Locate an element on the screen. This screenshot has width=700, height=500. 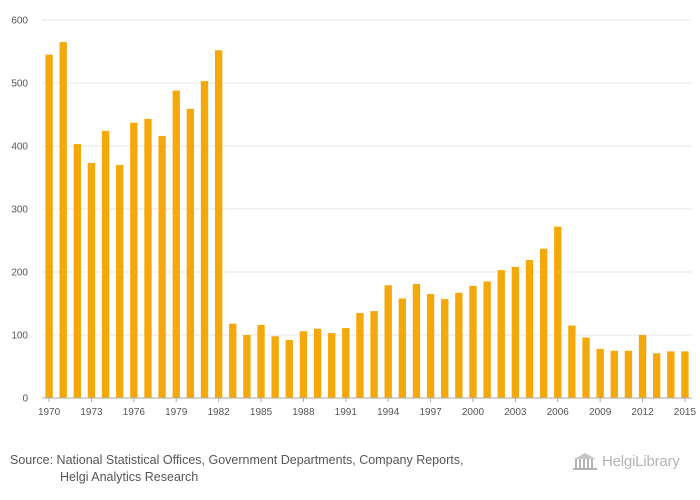
bar-1975 is located at coordinates (120, 281).